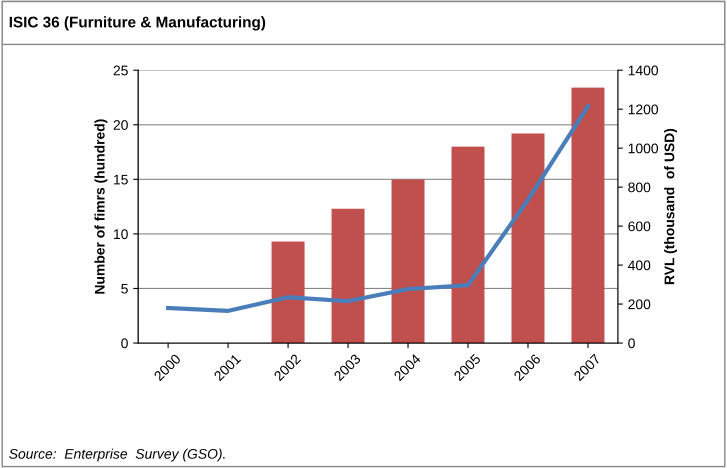 Image resolution: width=727 pixels, height=468 pixels. What do you see at coordinates (639, 304) in the screenshot?
I see `y2-tick-label: 200` at bounding box center [639, 304].